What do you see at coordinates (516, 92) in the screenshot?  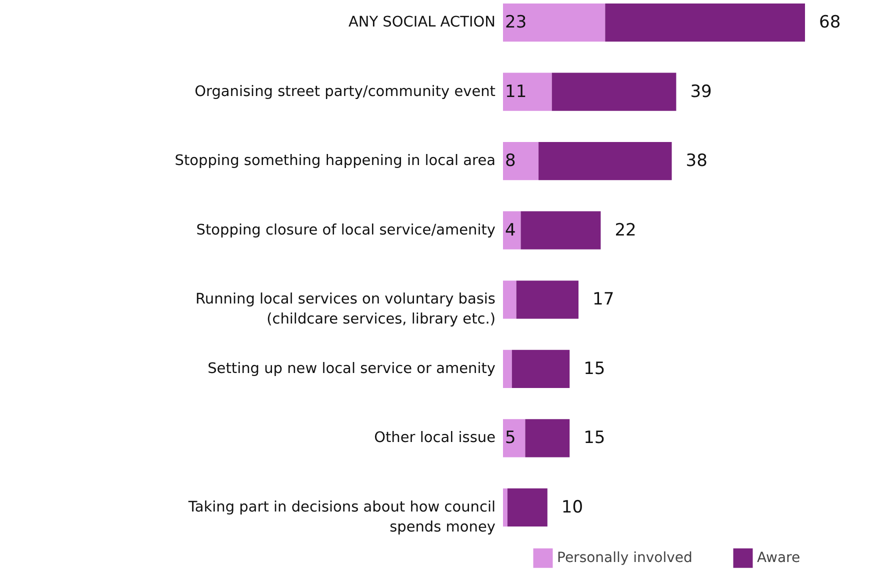 I see `data-label: 11` at bounding box center [516, 92].